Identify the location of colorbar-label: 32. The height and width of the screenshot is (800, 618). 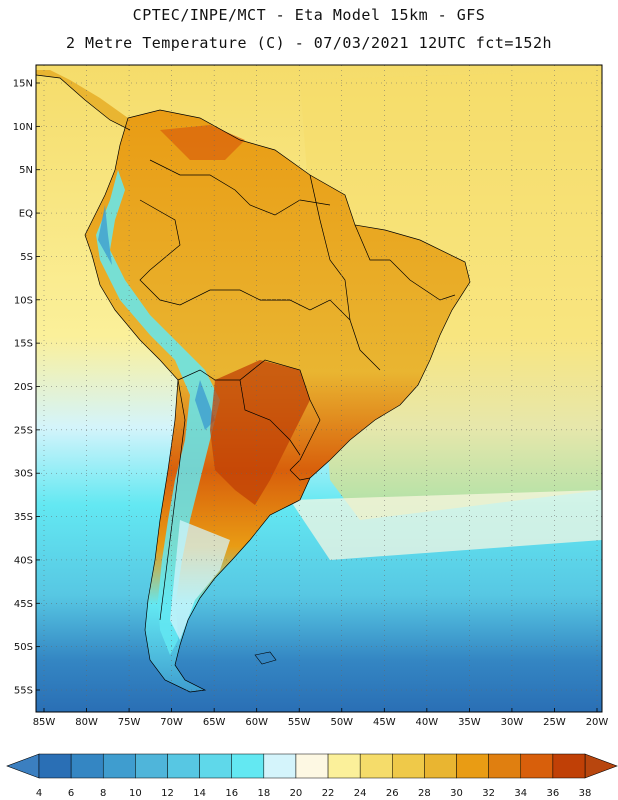
(488, 793).